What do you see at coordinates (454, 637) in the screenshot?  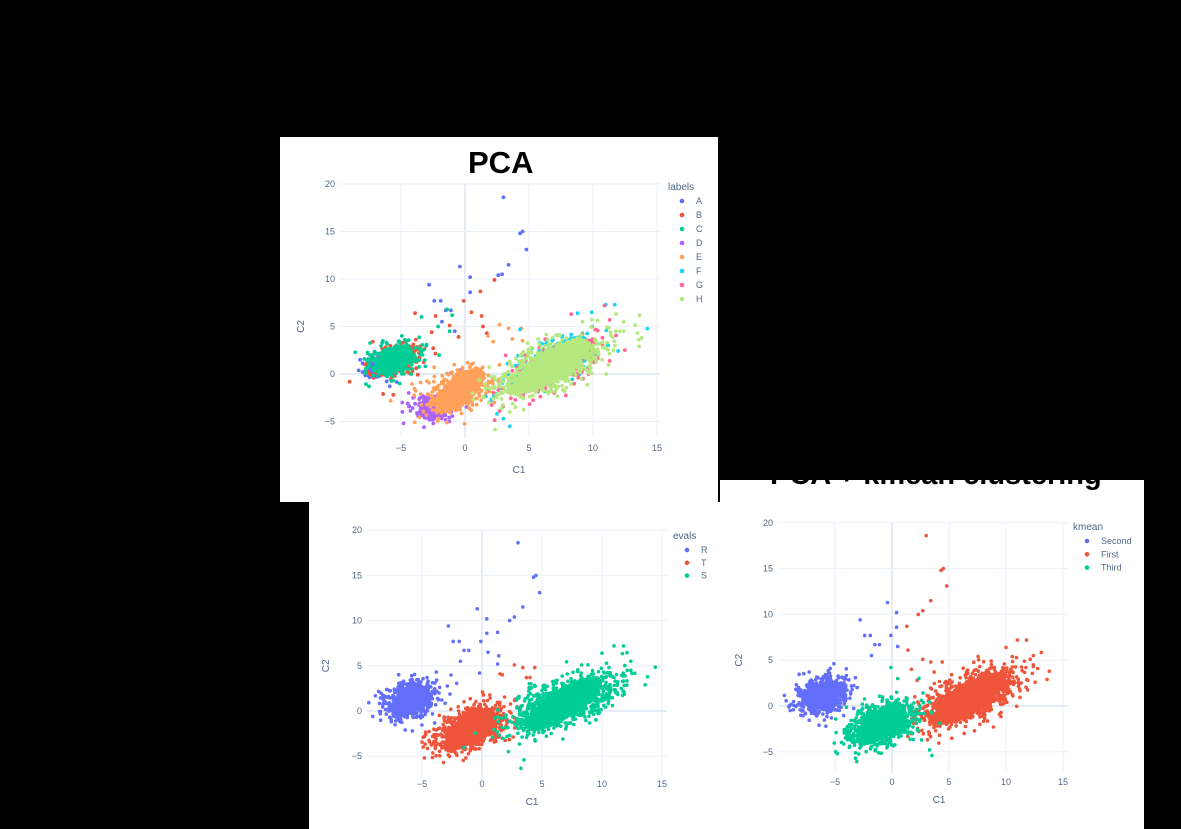 I see `series-r` at bounding box center [454, 637].